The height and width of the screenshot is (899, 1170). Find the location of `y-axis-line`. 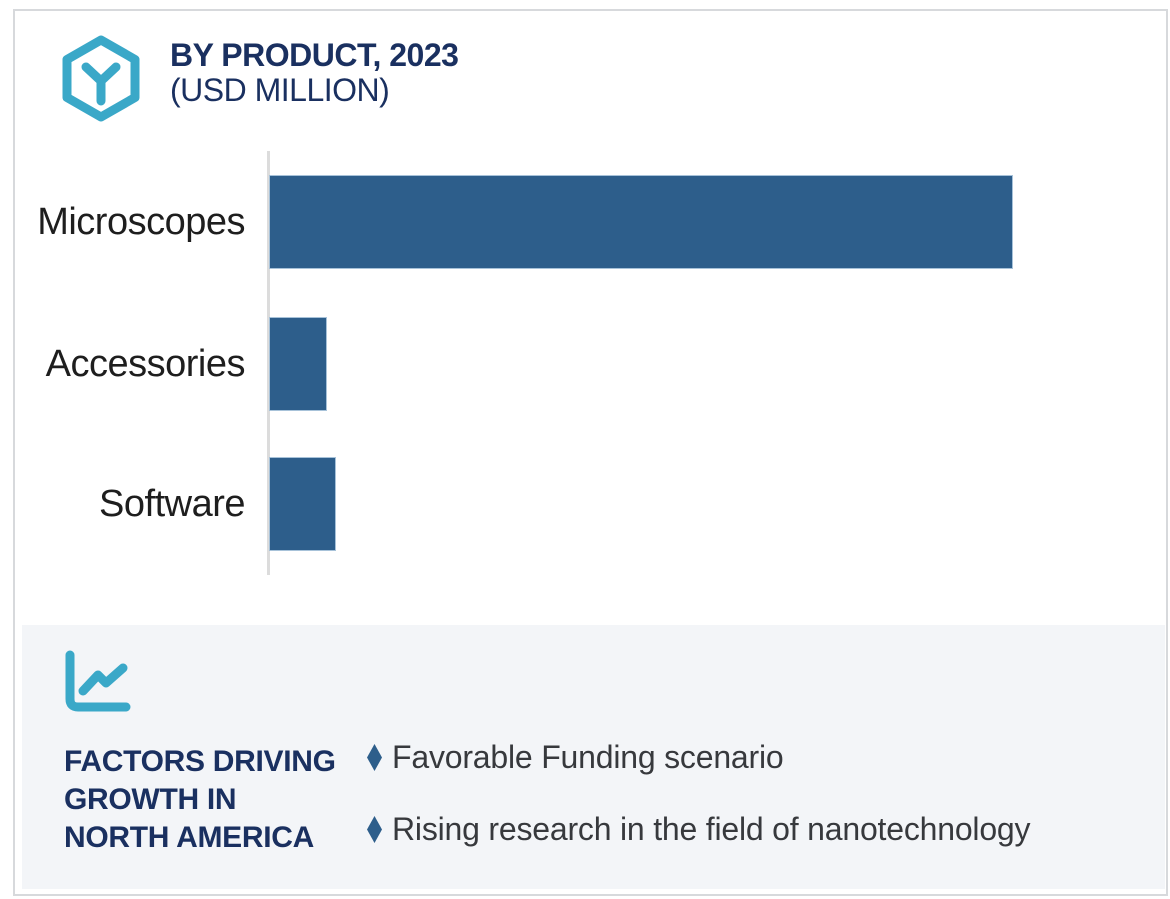

y-axis-line is located at coordinates (268, 363).